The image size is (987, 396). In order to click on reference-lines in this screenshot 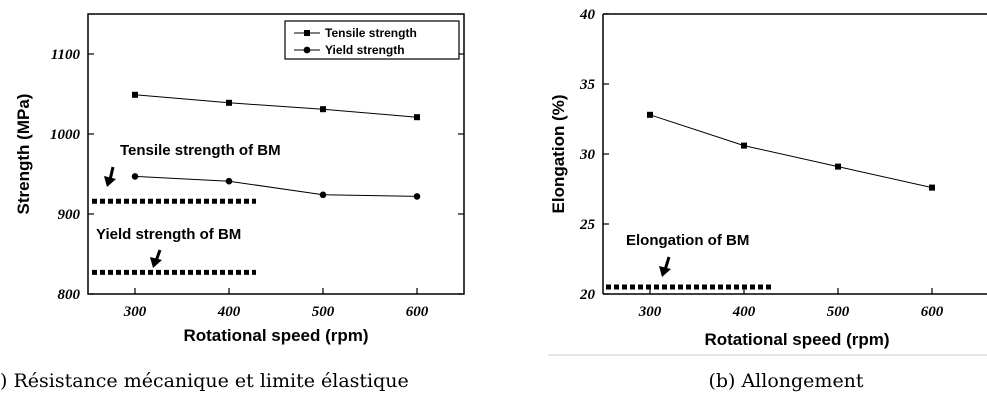, I will do `click(174, 236)`.